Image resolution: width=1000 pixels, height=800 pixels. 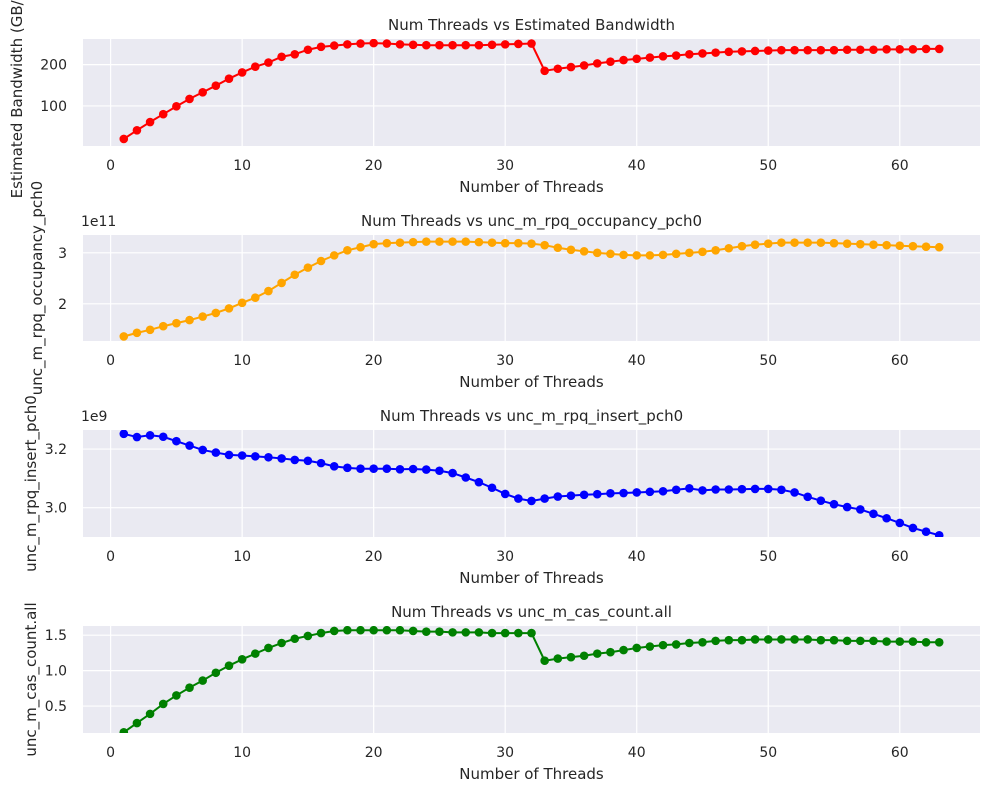 I want to click on x-tick-label: 30, so click(x=505, y=361).